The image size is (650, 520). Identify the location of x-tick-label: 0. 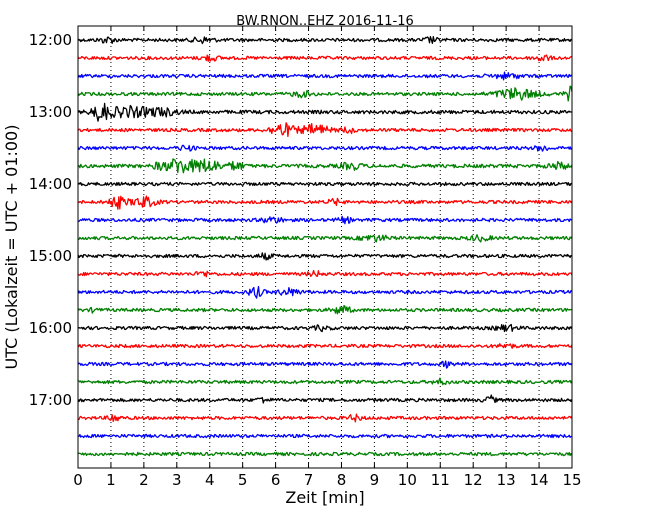
(78, 480).